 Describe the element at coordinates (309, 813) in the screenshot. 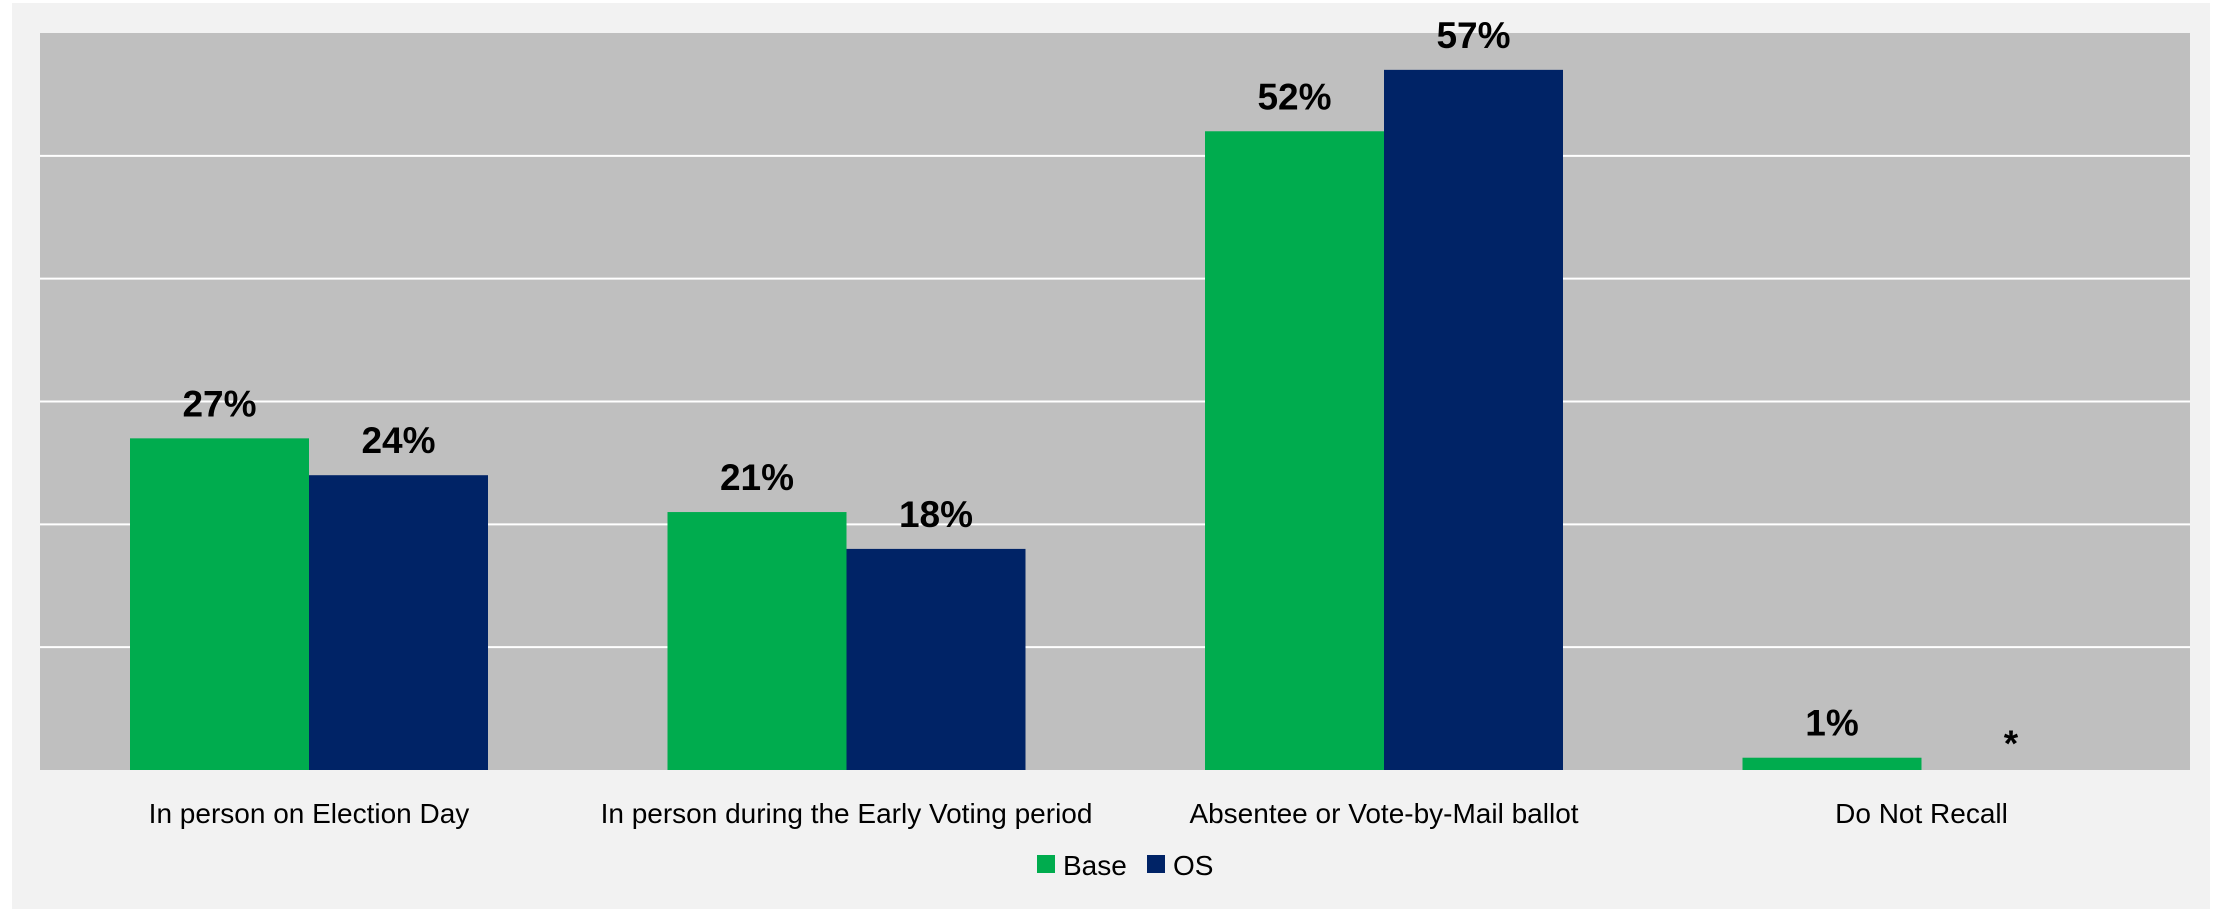

I see `category-label: In person on Election Day` at that location.